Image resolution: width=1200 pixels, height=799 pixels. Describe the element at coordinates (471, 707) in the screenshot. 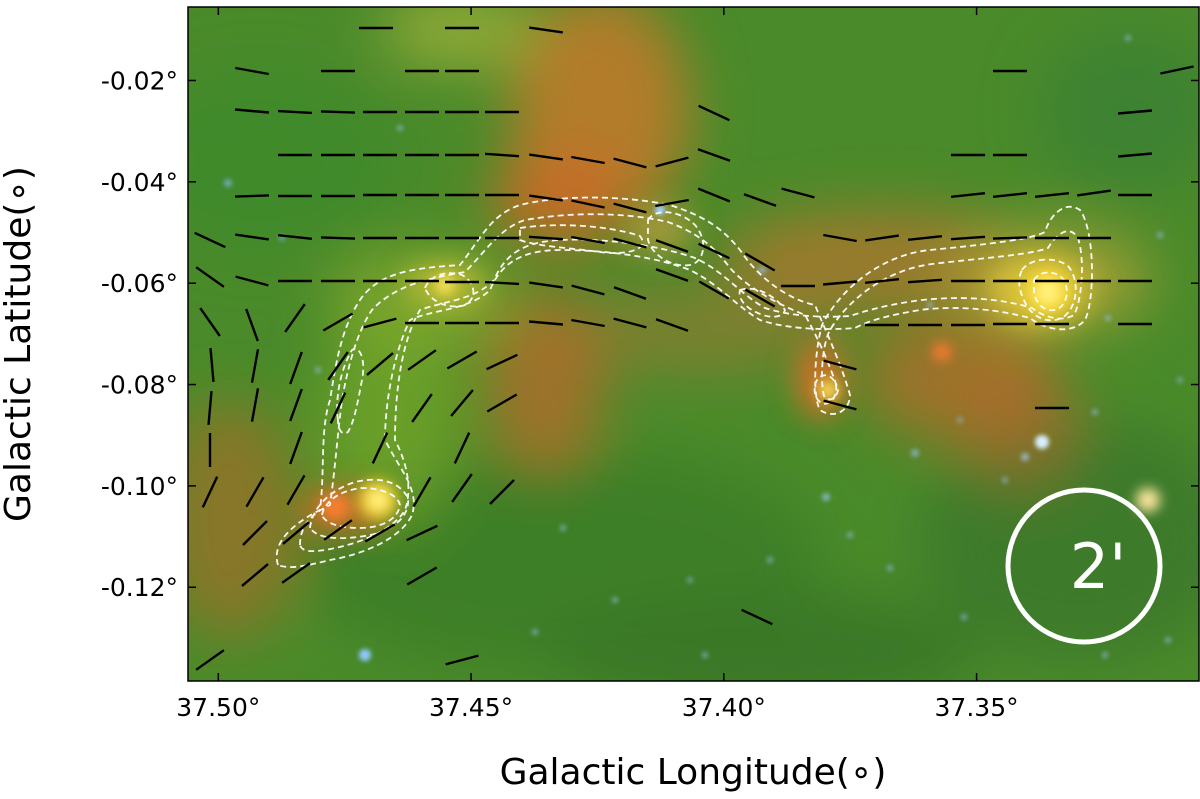

I see `x-tick-label: 37.45°` at that location.